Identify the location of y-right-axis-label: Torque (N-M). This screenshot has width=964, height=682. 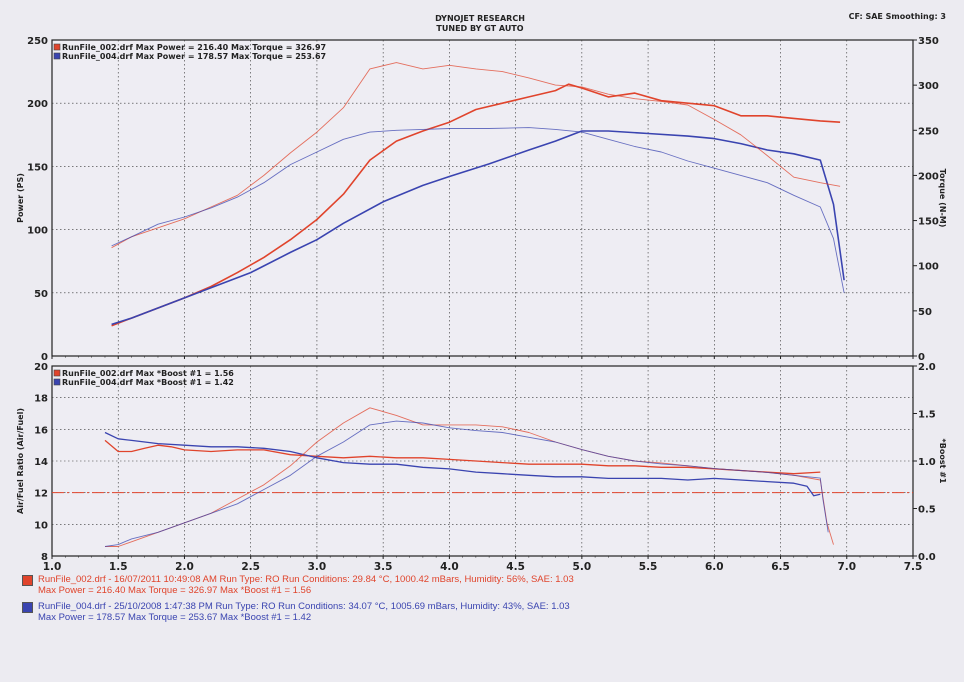
(942, 198).